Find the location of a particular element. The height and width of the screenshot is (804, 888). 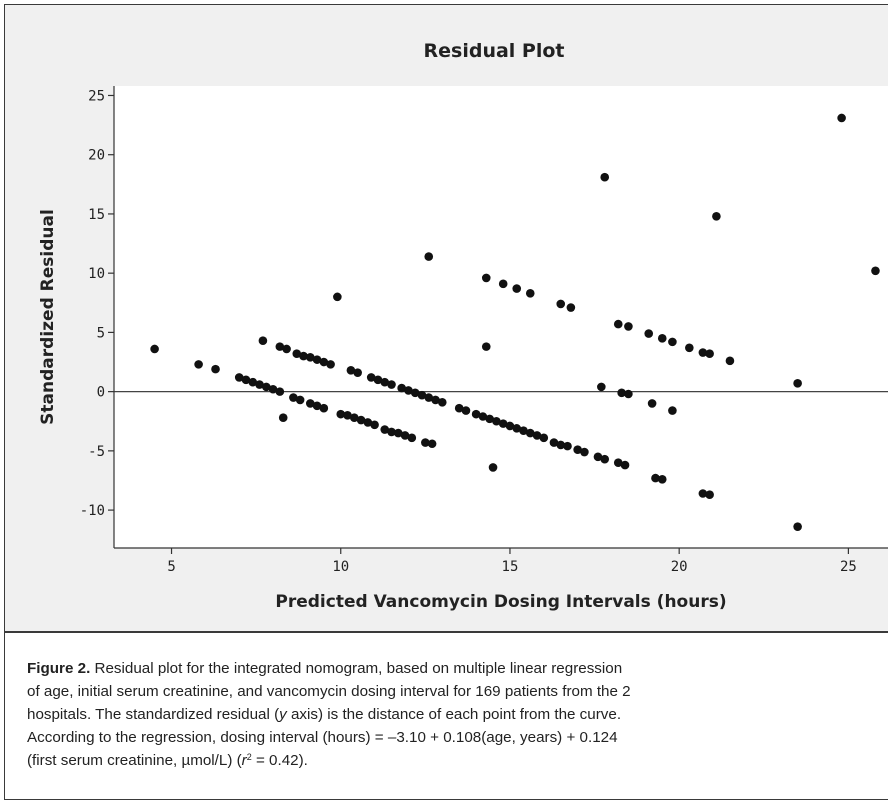

y-tick-label: 15 is located at coordinates (96, 215).